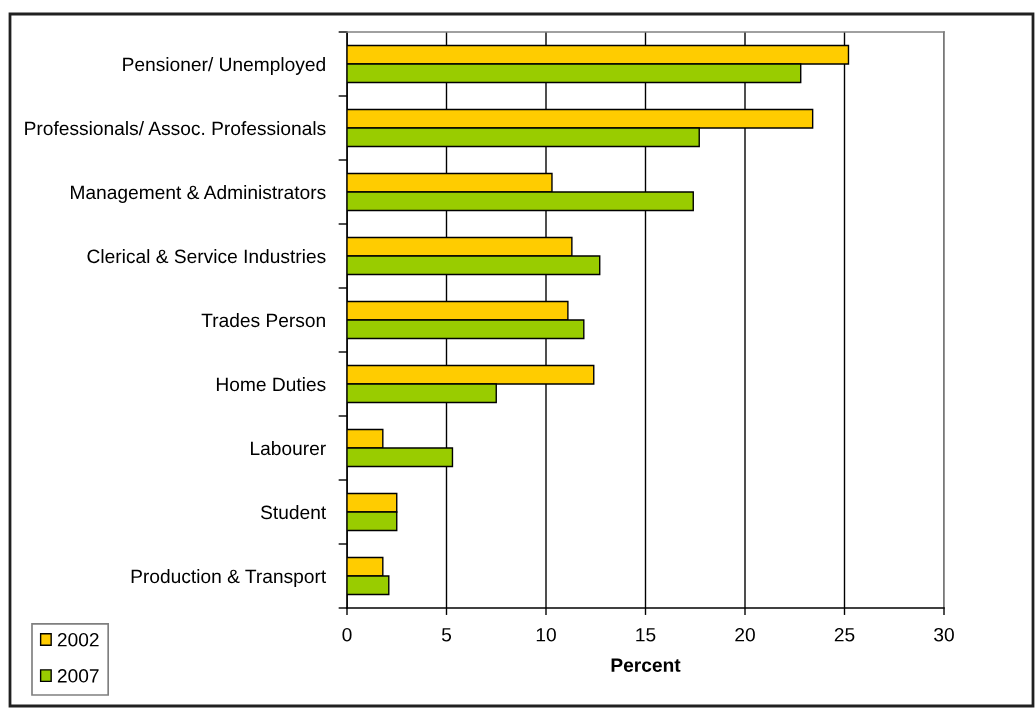 The width and height of the screenshot is (1036, 709). Describe the element at coordinates (844, 634) in the screenshot. I see `x-tick-label: 25` at that location.